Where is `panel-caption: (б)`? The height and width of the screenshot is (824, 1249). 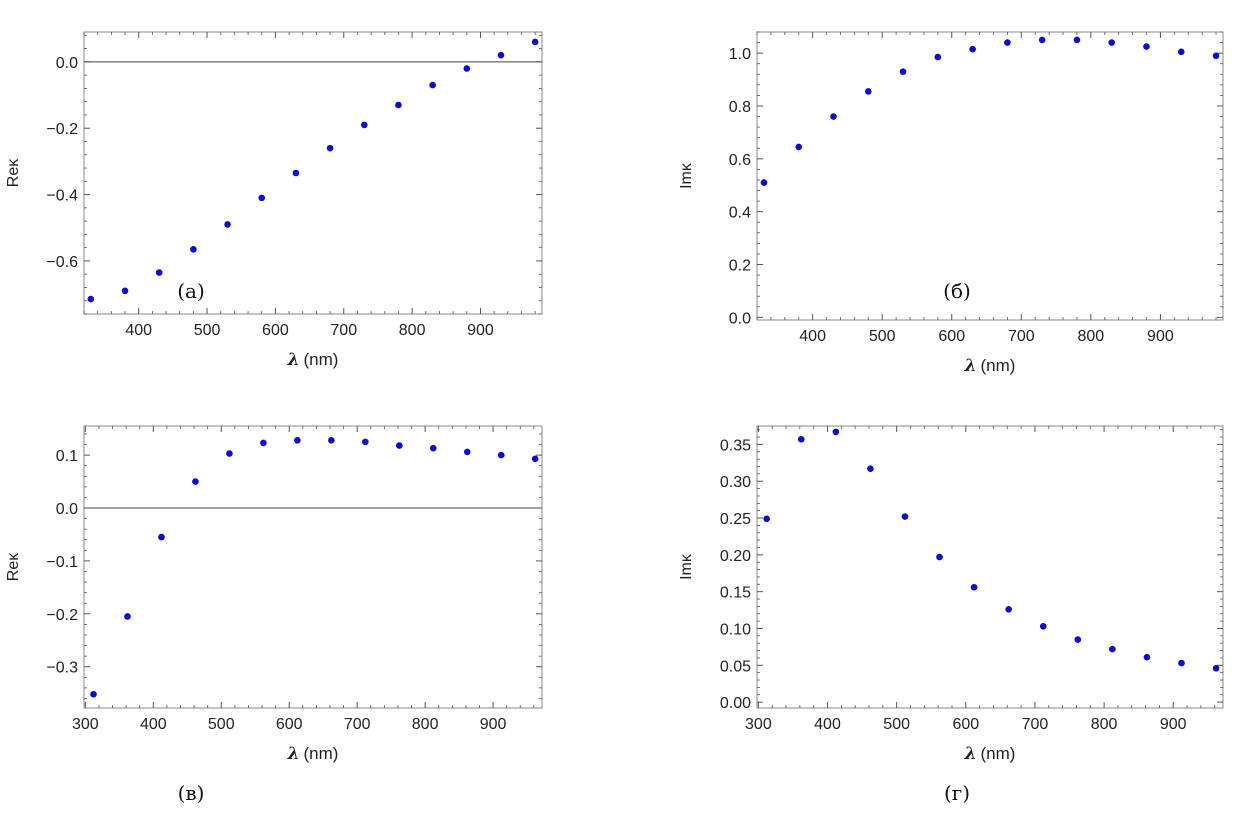 panel-caption: (б) is located at coordinates (957, 291).